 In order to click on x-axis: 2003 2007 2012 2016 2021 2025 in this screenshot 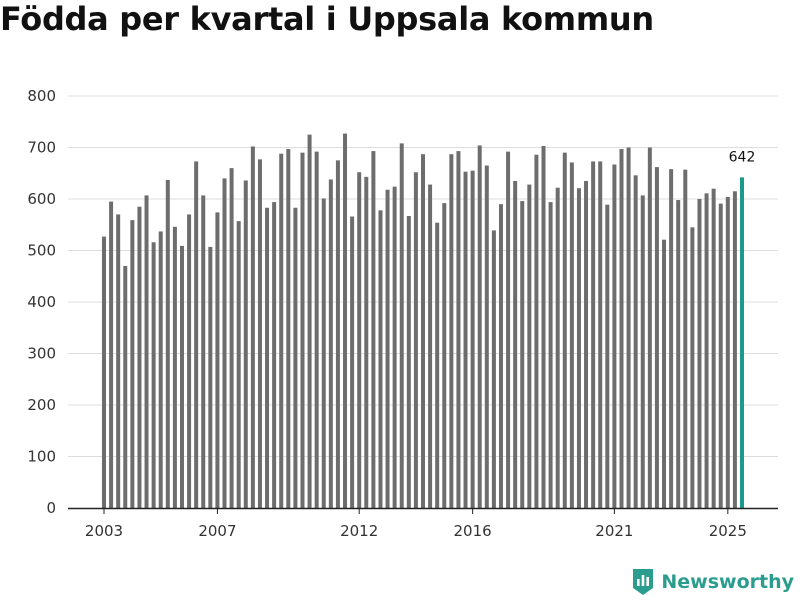, I will do `click(423, 523)`.